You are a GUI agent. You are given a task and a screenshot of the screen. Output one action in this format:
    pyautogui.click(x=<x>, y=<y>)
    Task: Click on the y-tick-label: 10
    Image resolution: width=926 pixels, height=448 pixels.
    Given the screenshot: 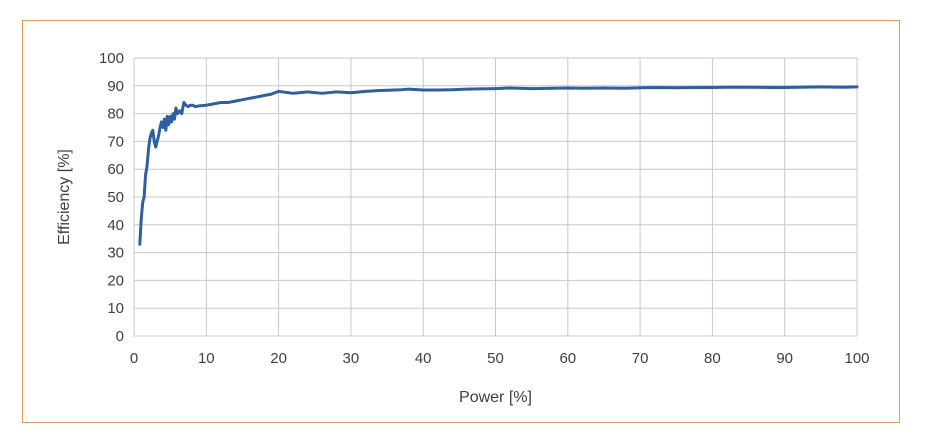 What is the action you would take?
    pyautogui.click(x=115, y=308)
    